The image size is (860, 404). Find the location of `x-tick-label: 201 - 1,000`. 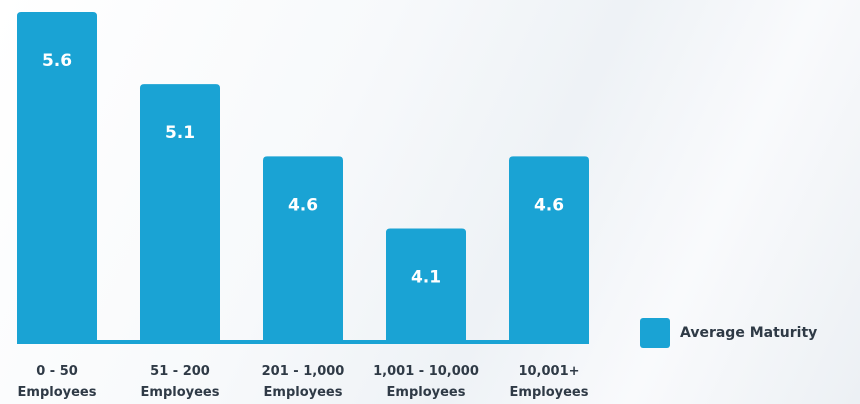

x-tick-label: 201 - 1,000 is located at coordinates (303, 371).